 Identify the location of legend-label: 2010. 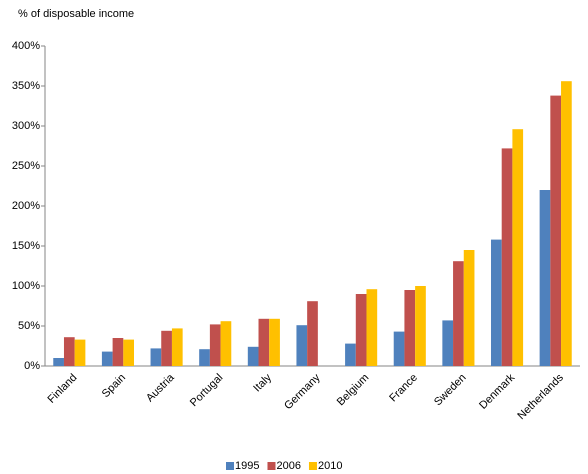
(330, 466).